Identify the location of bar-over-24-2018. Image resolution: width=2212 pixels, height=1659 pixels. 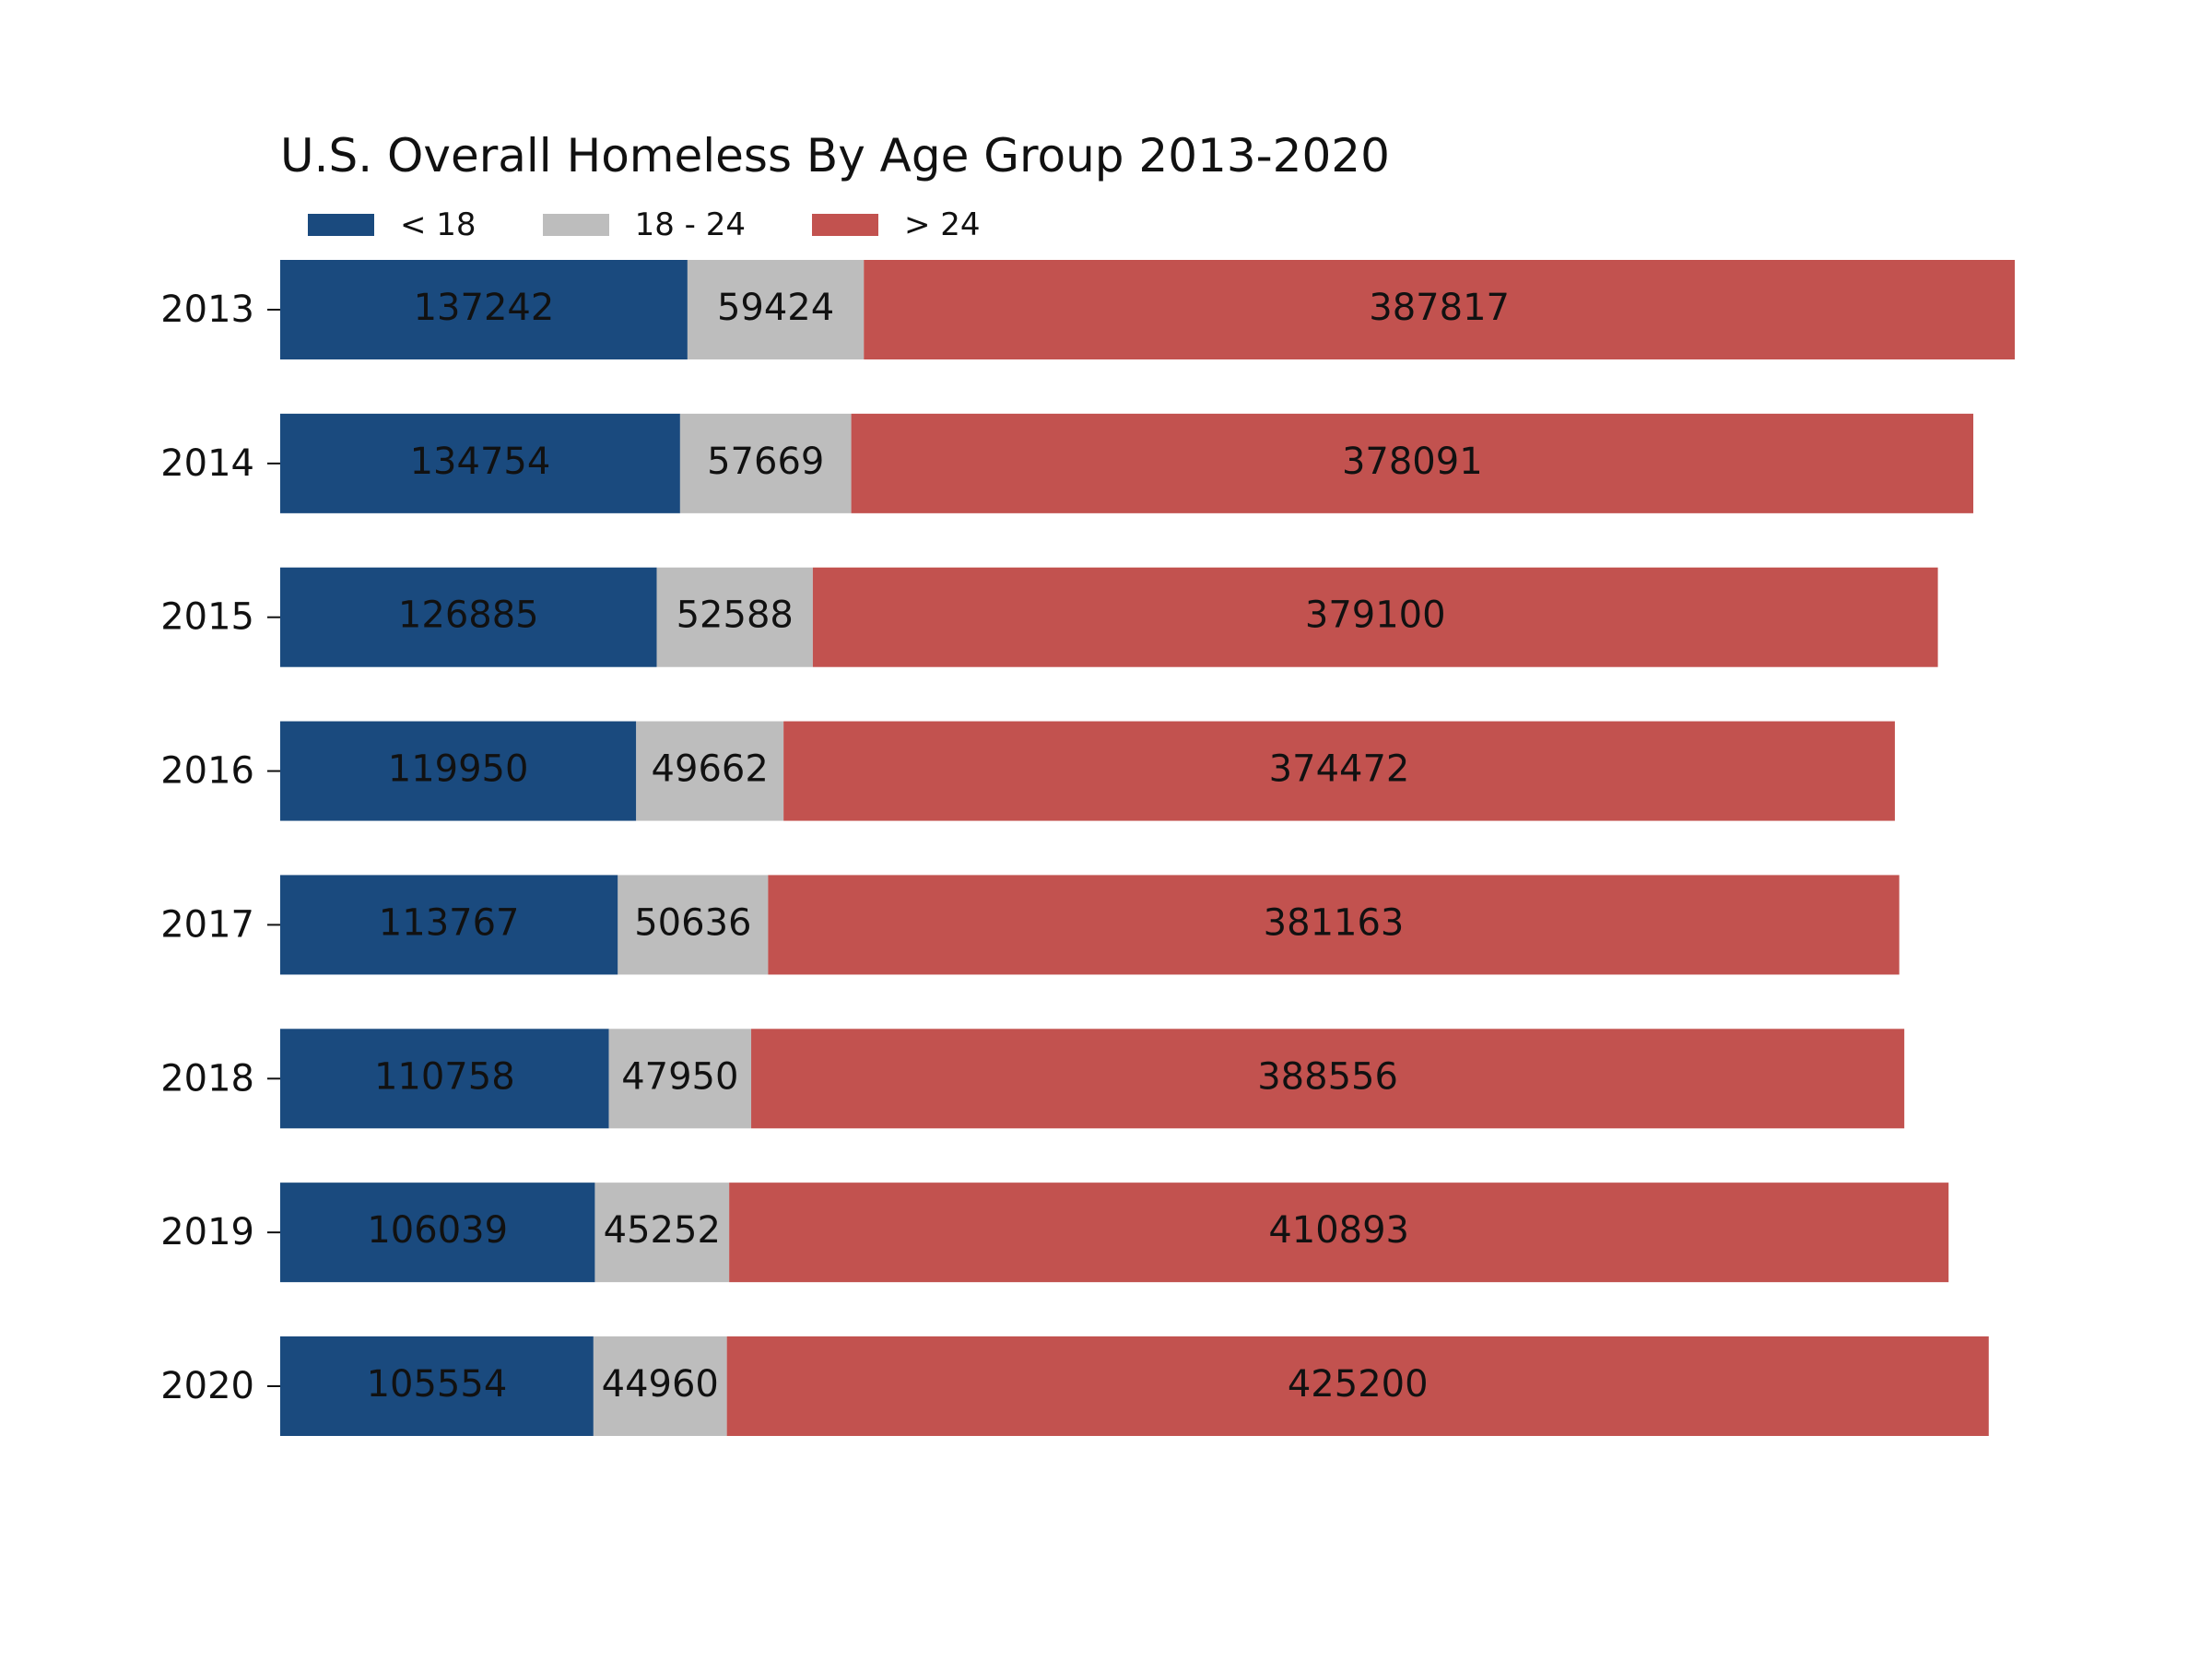
(1328, 1079).